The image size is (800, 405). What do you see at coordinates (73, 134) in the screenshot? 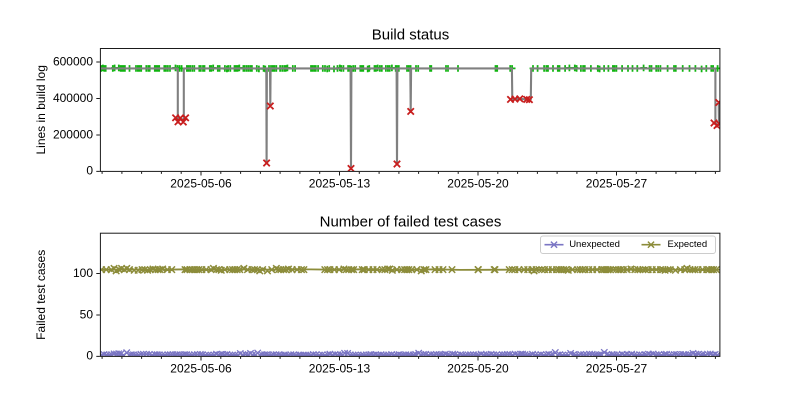
I see `svg-text: 200000` at bounding box center [73, 134].